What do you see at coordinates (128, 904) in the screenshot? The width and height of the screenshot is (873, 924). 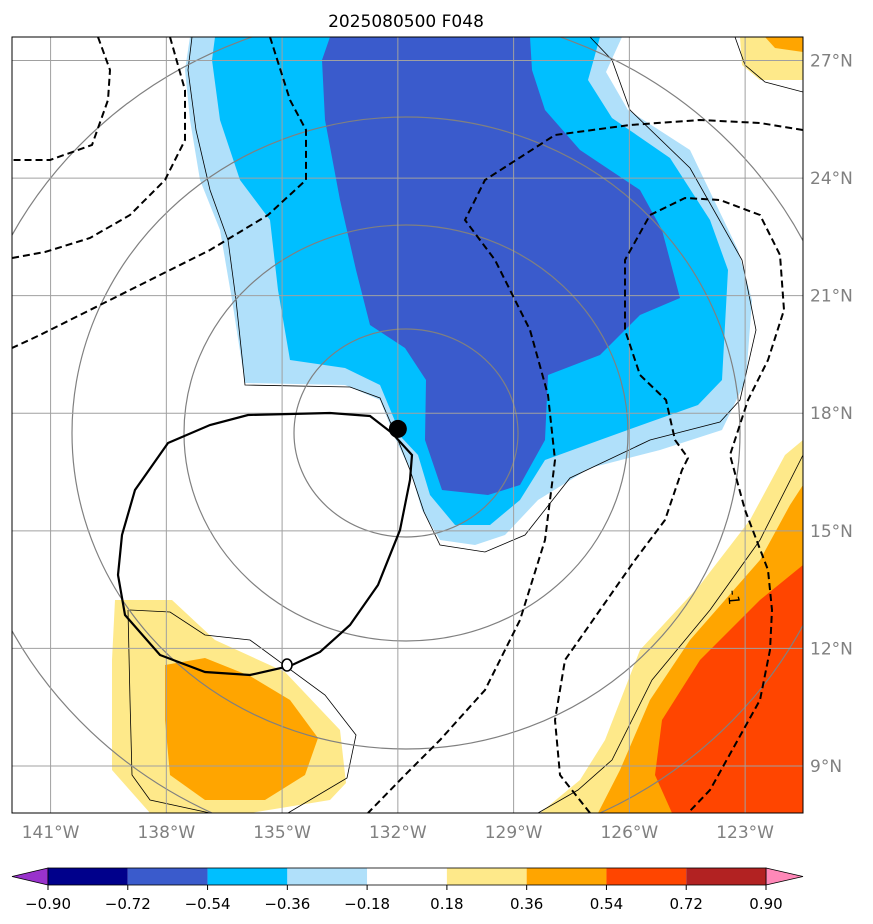 I see `colorbar-tick-label: −0.72` at bounding box center [128, 904].